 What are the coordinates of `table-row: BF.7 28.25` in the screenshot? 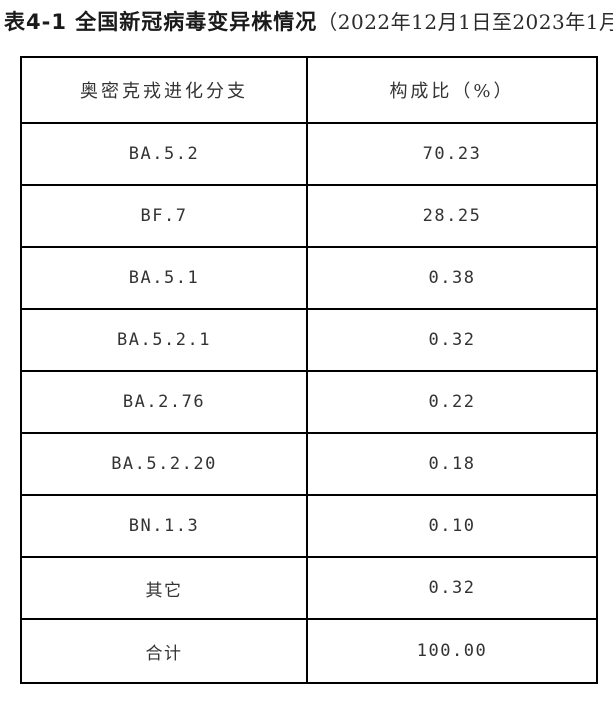 It's located at (309, 216).